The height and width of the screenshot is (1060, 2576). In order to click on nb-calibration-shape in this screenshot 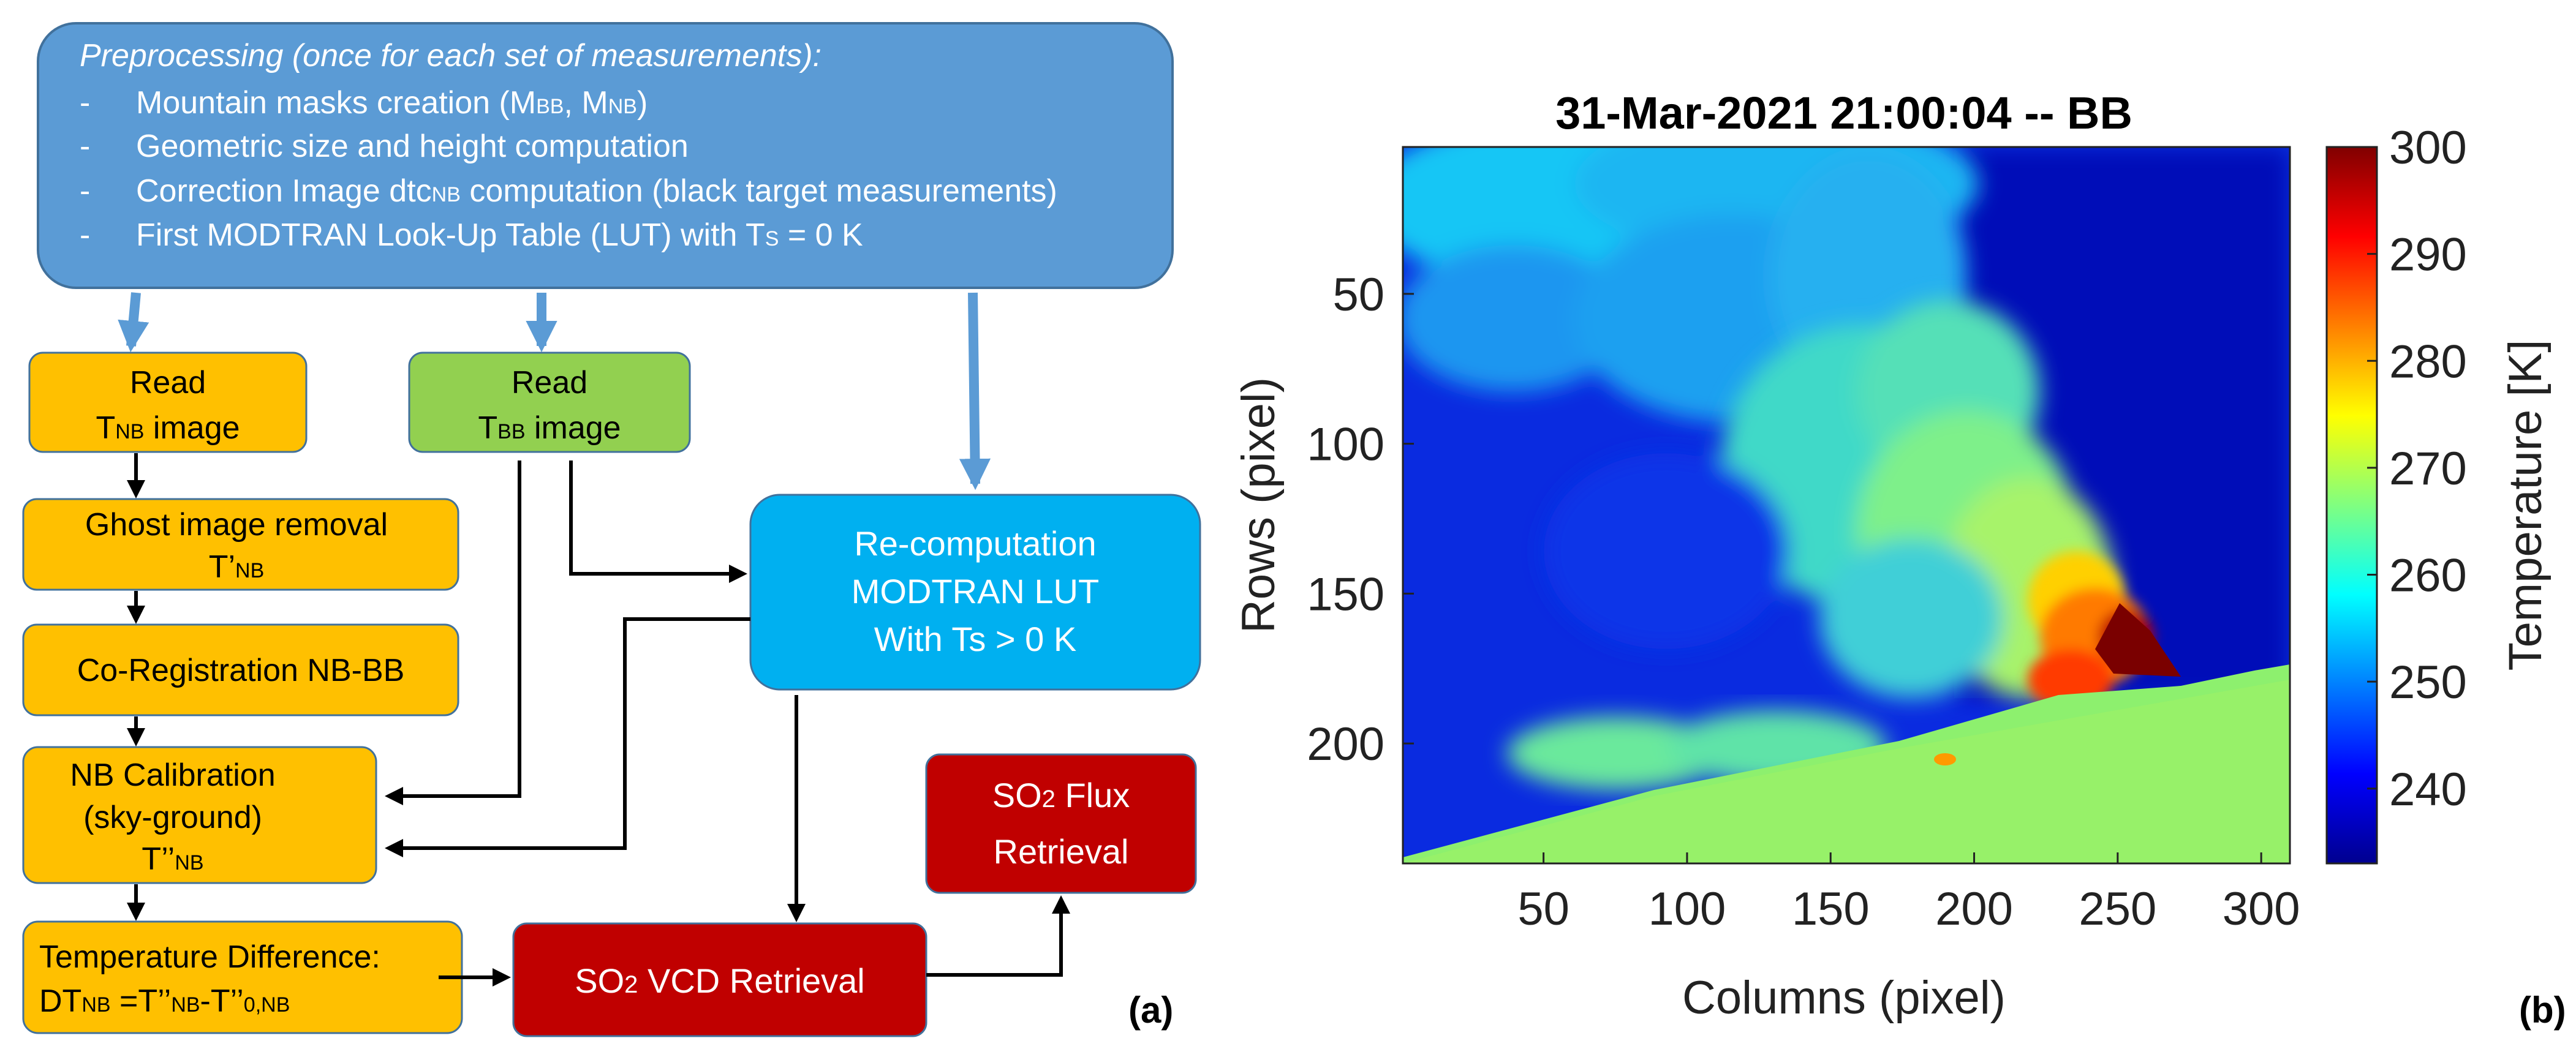, I will do `click(199, 815)`.